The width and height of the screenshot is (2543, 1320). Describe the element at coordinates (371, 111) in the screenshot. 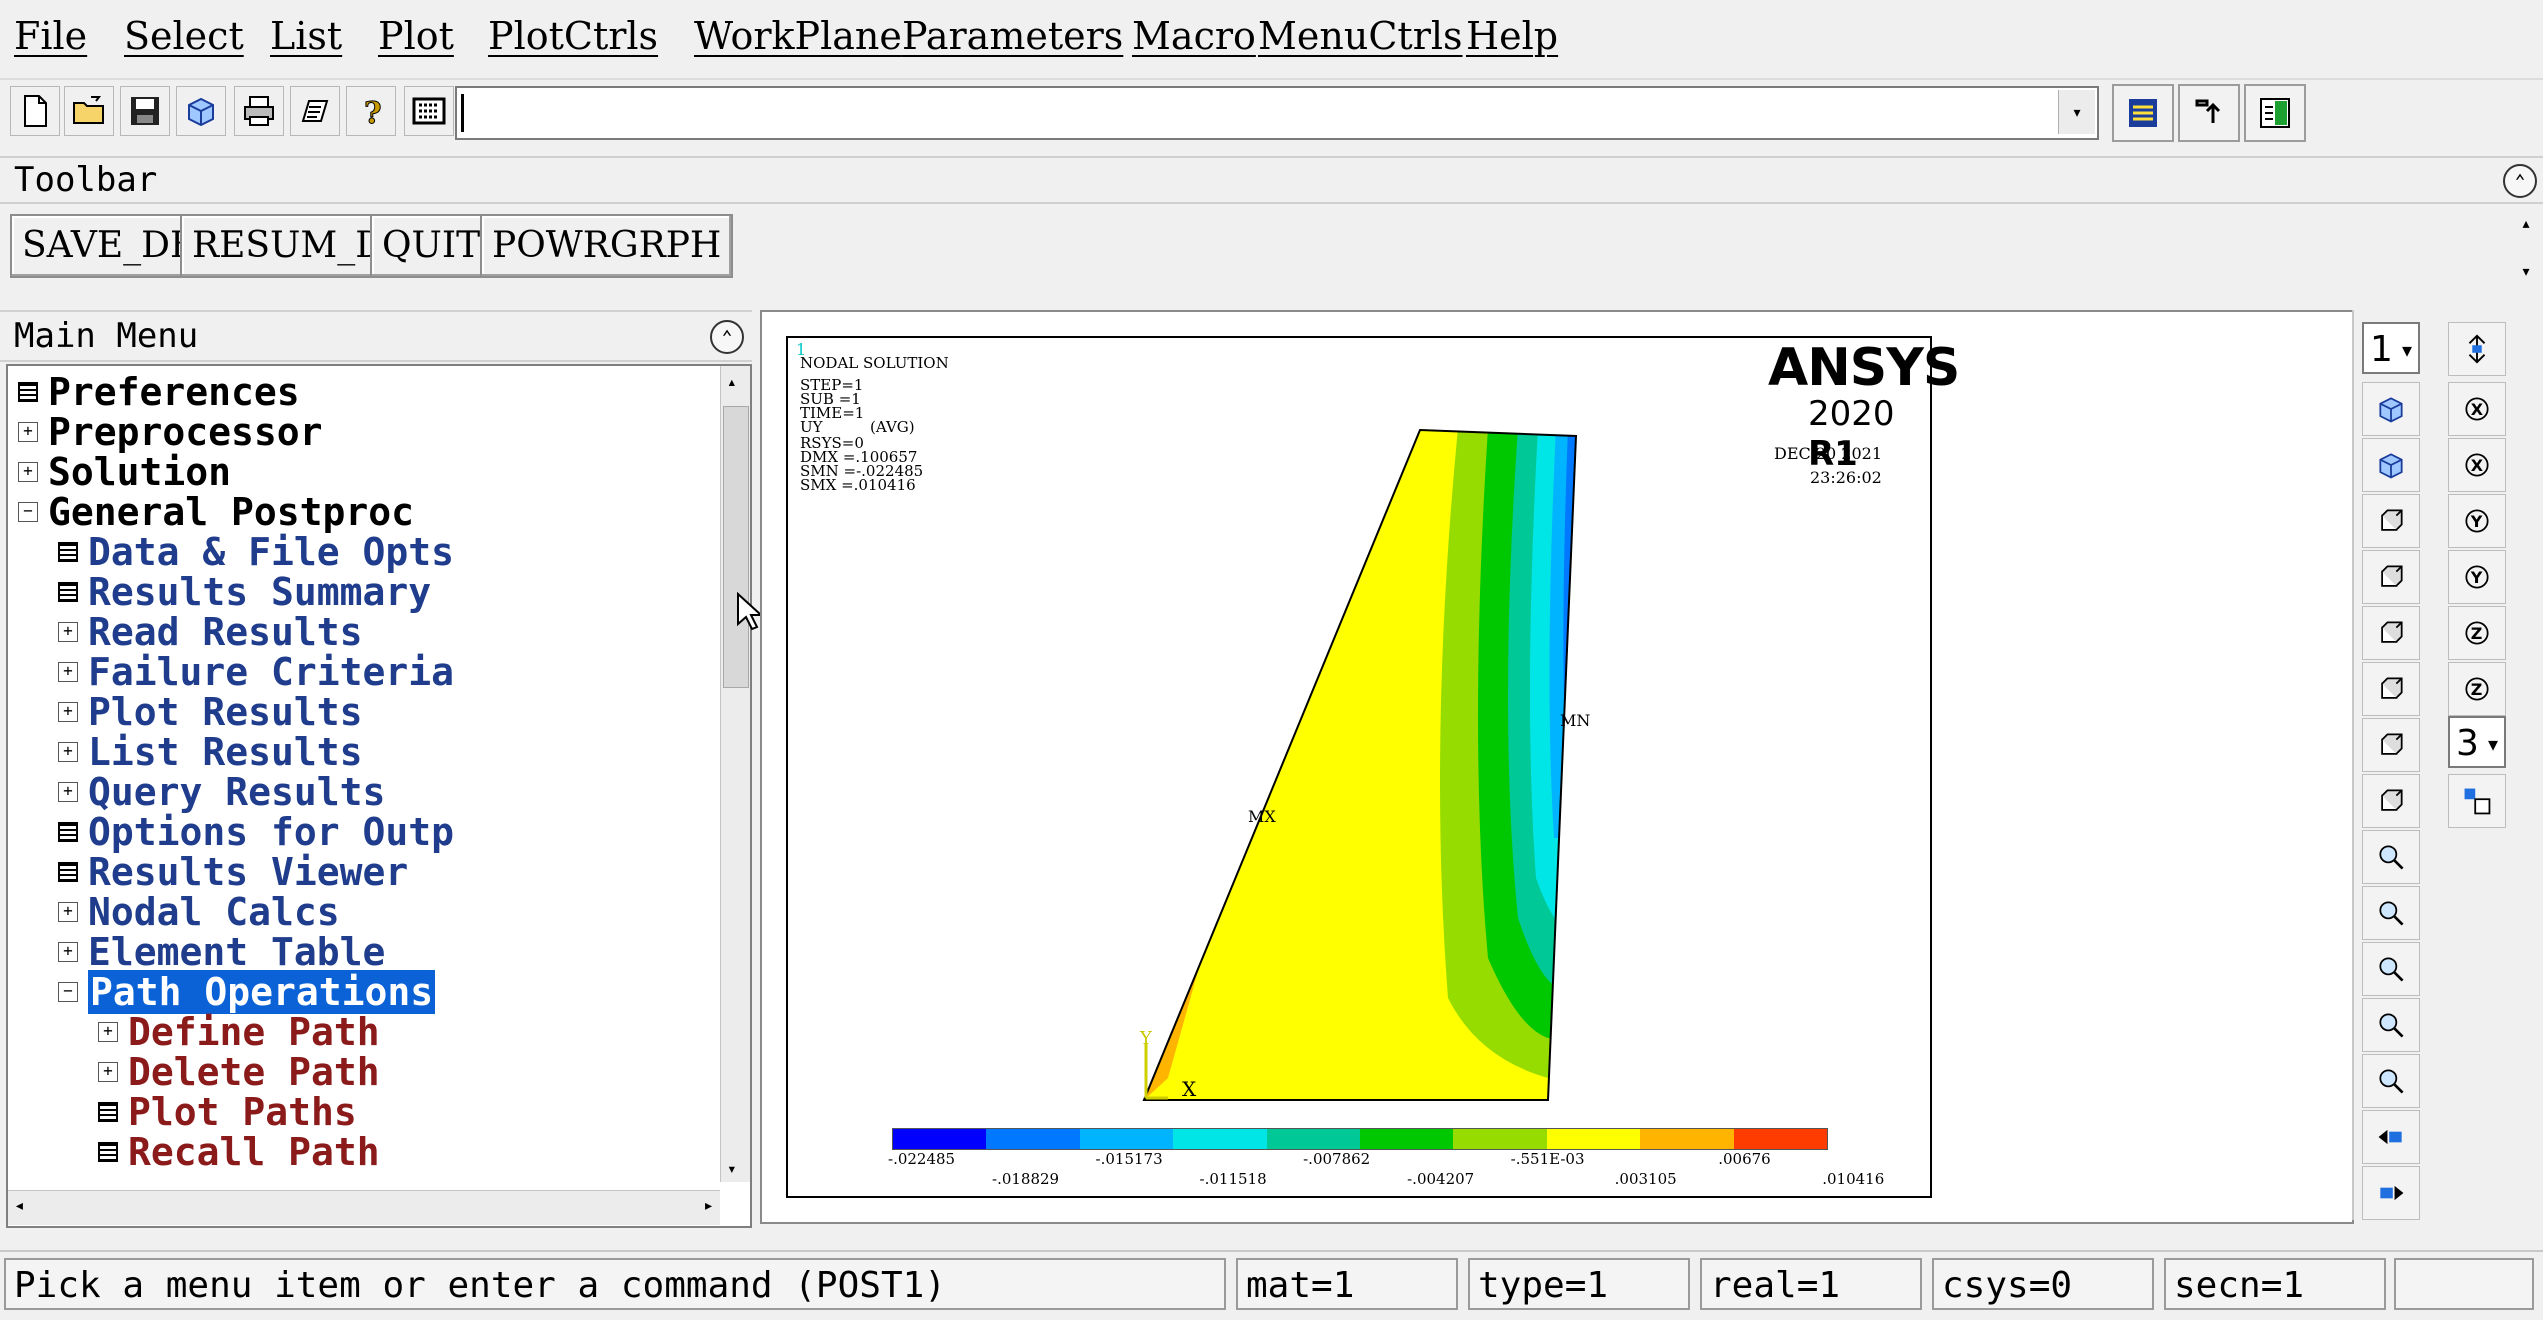

I see `help-icon: ?` at that location.